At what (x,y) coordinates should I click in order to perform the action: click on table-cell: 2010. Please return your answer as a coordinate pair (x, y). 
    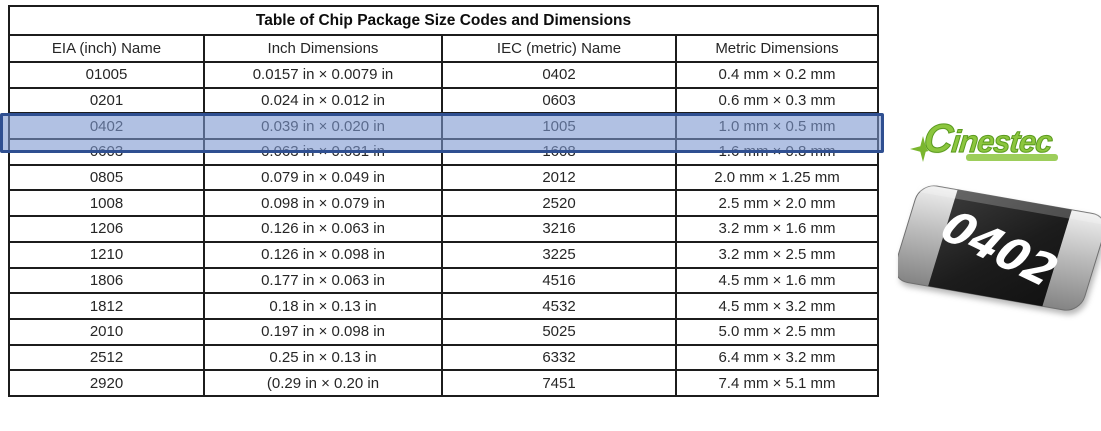
    Looking at the image, I should click on (106, 331).